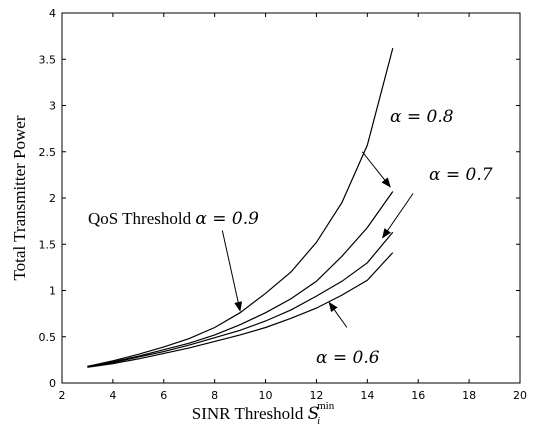  I want to click on x-tick-label: 20, so click(520, 395).